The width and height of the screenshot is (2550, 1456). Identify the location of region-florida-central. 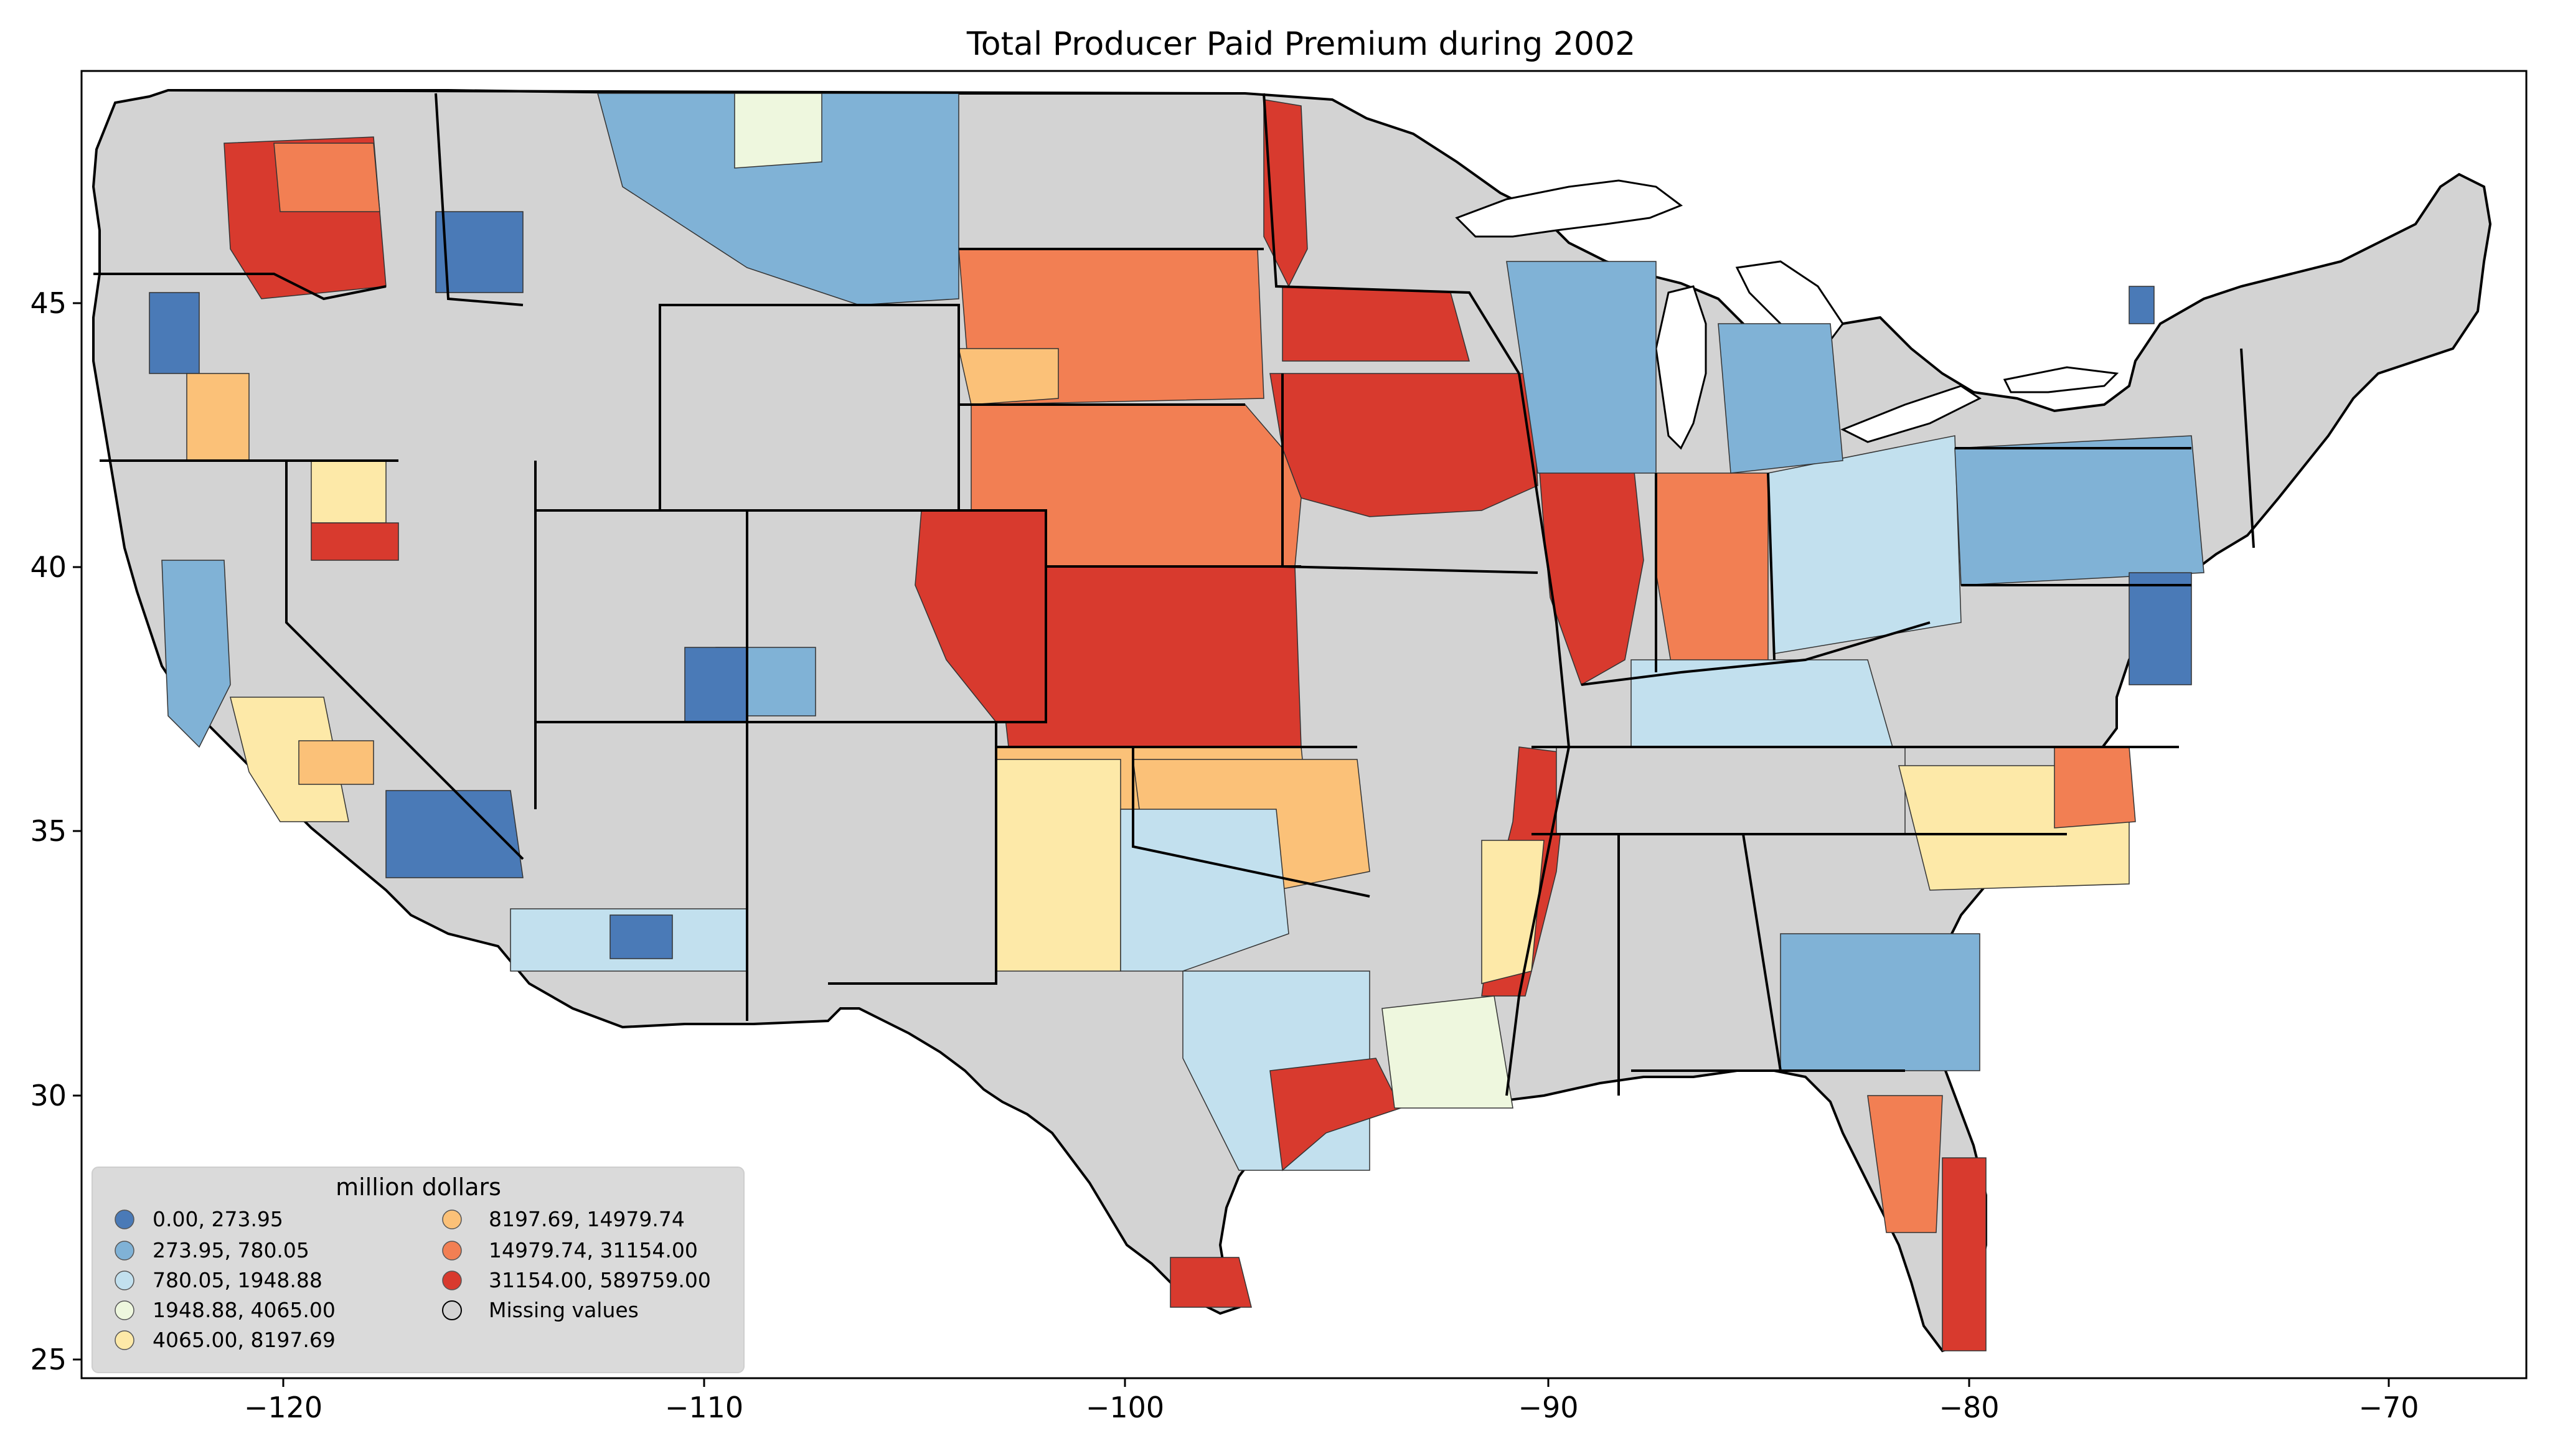
(1905, 1164).